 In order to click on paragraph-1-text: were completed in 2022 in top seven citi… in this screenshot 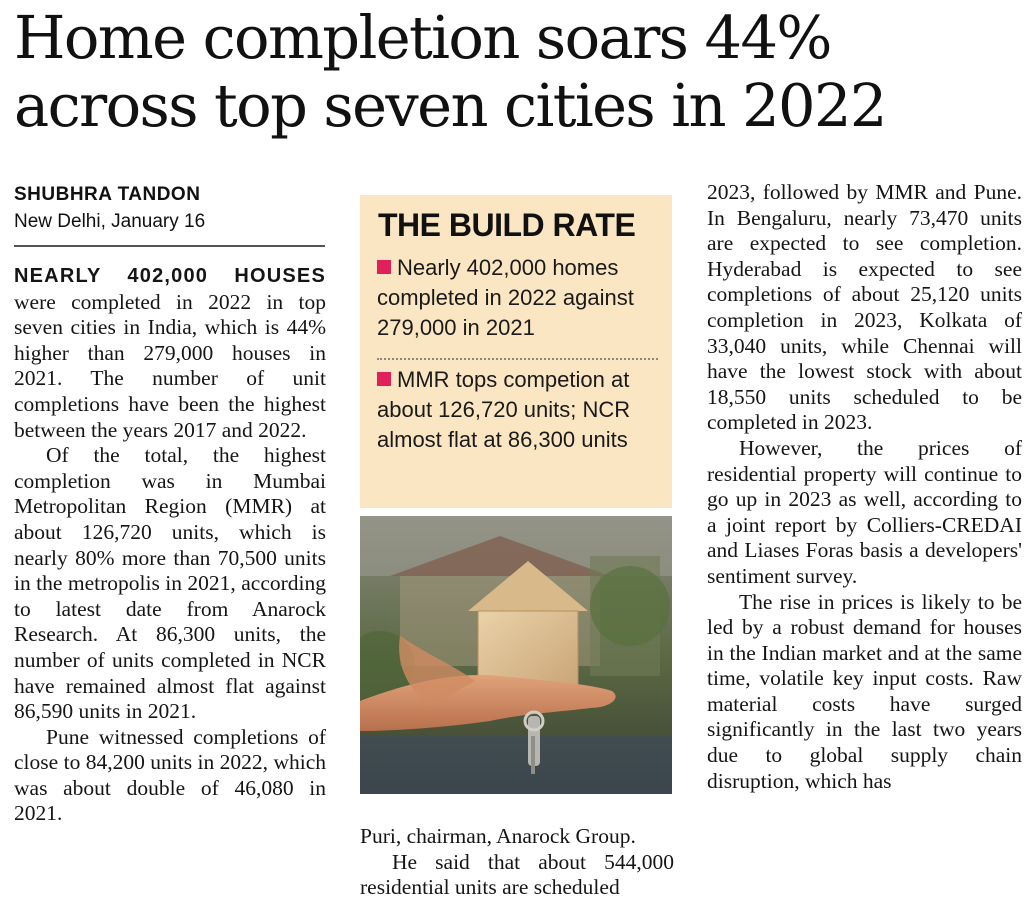, I will do `click(170, 365)`.